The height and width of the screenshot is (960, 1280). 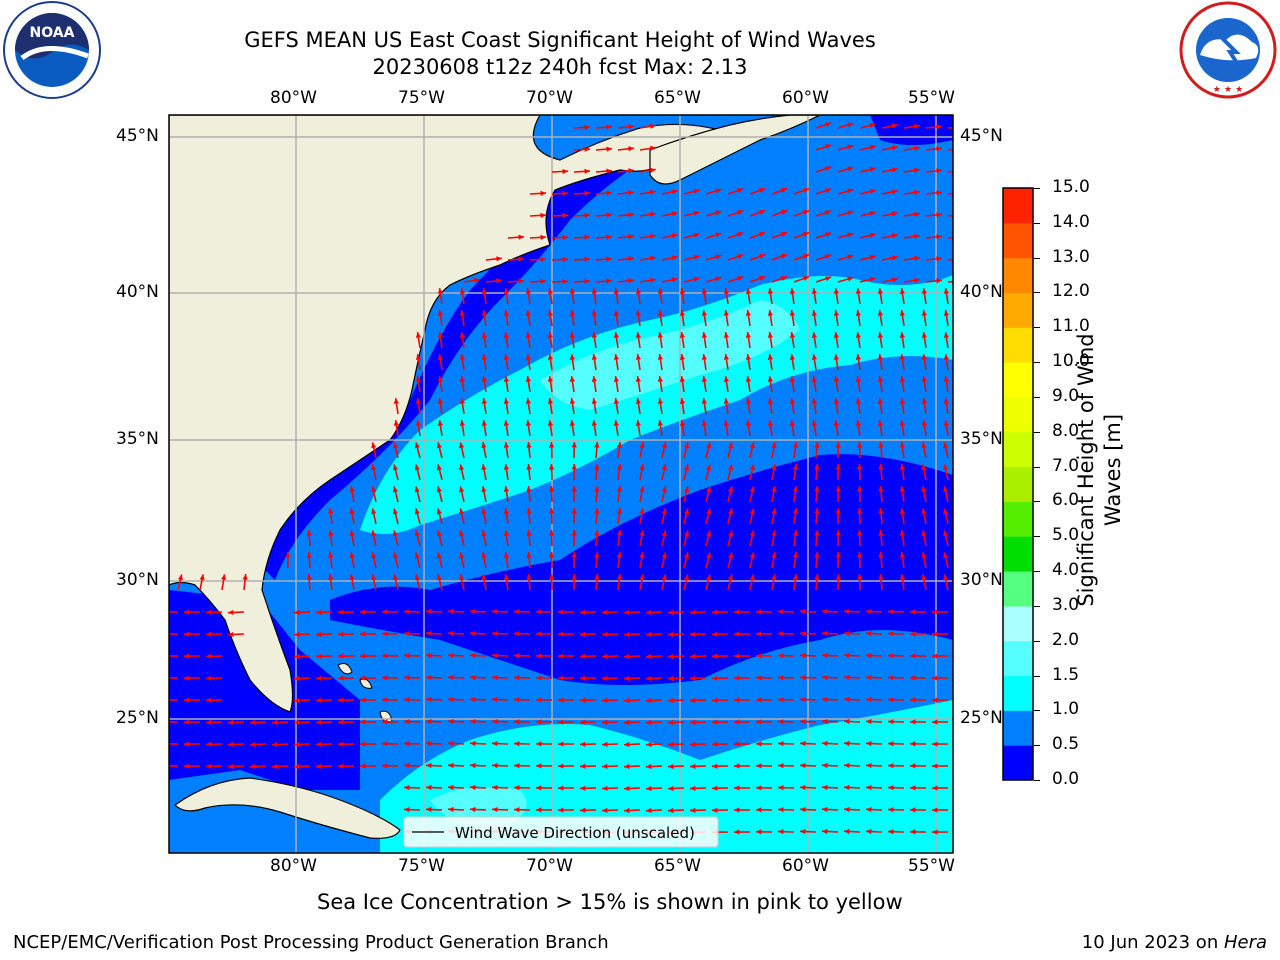 I want to click on lon-label-top-70w: 70°W, so click(x=549, y=98).